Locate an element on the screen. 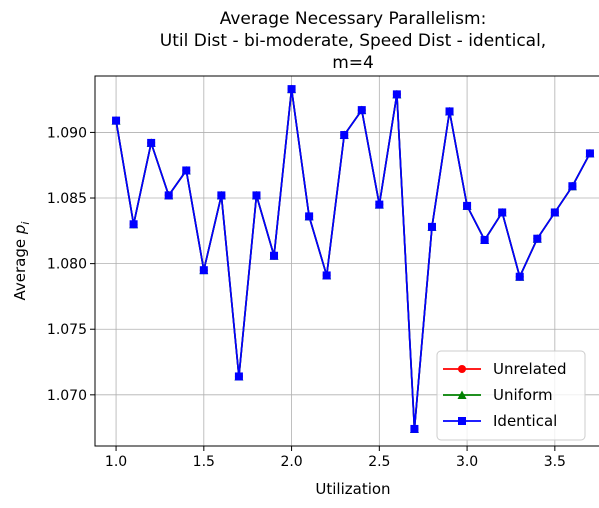 The image size is (599, 508). legend-marker-unrelated is located at coordinates (462, 369).